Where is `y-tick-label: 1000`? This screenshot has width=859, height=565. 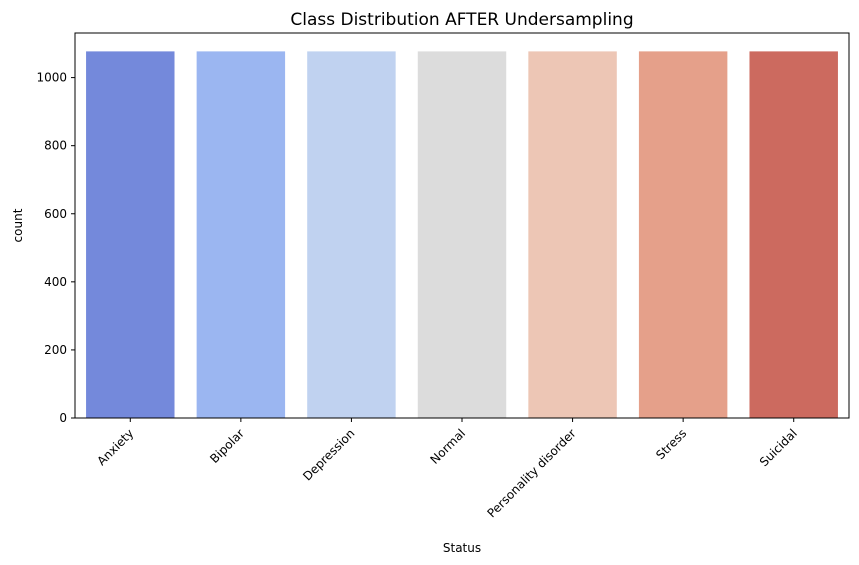 y-tick-label: 1000 is located at coordinates (51, 78).